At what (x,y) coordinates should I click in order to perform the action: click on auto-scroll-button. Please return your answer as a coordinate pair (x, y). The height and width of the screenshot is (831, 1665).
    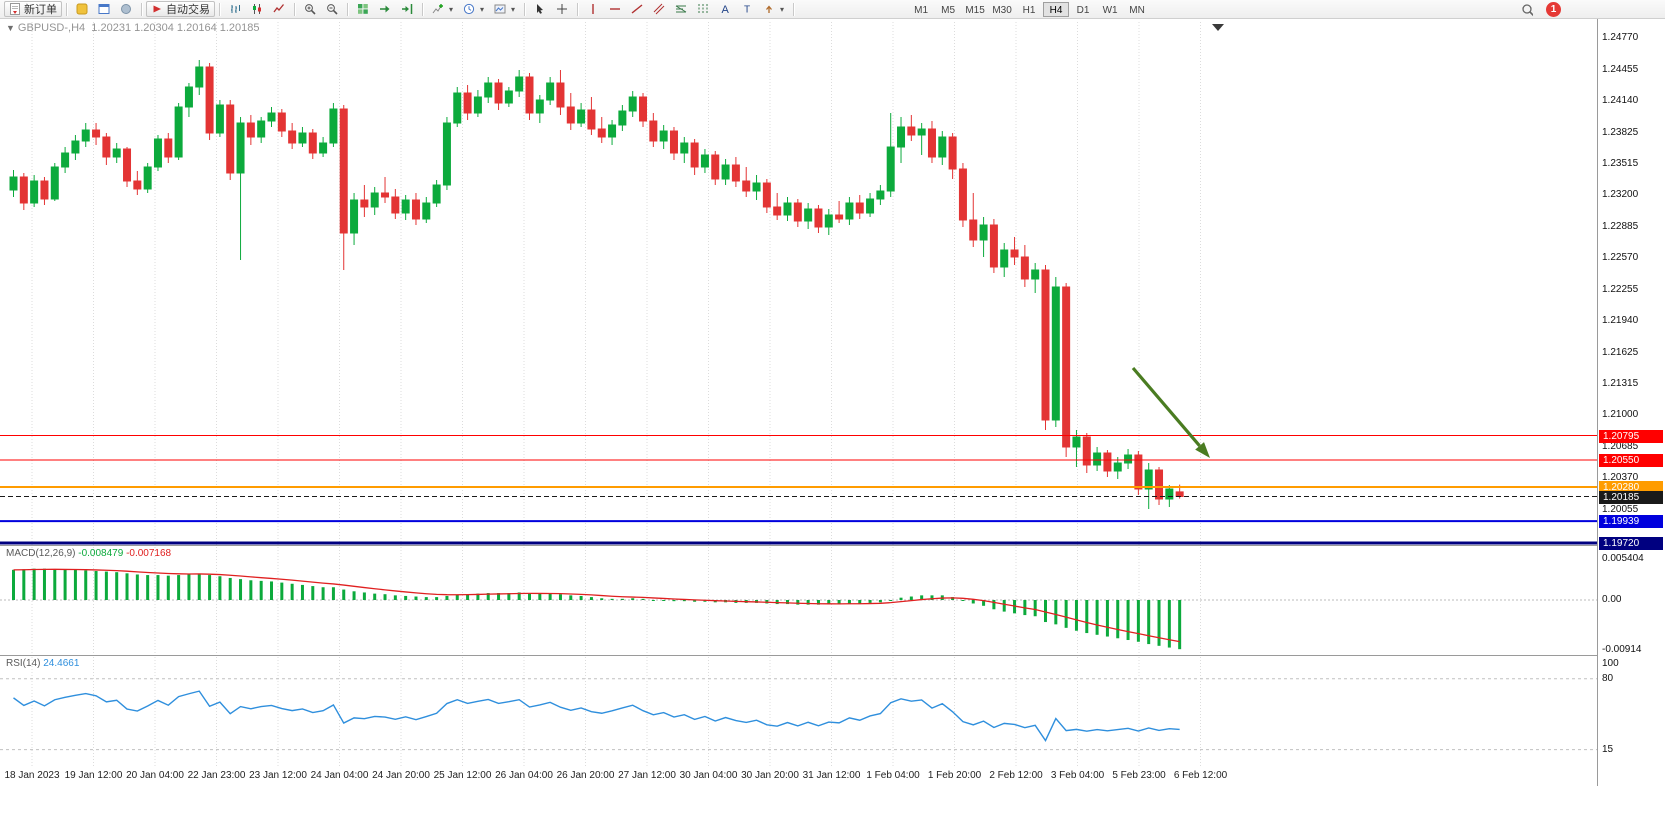
    Looking at the image, I should click on (385, 9).